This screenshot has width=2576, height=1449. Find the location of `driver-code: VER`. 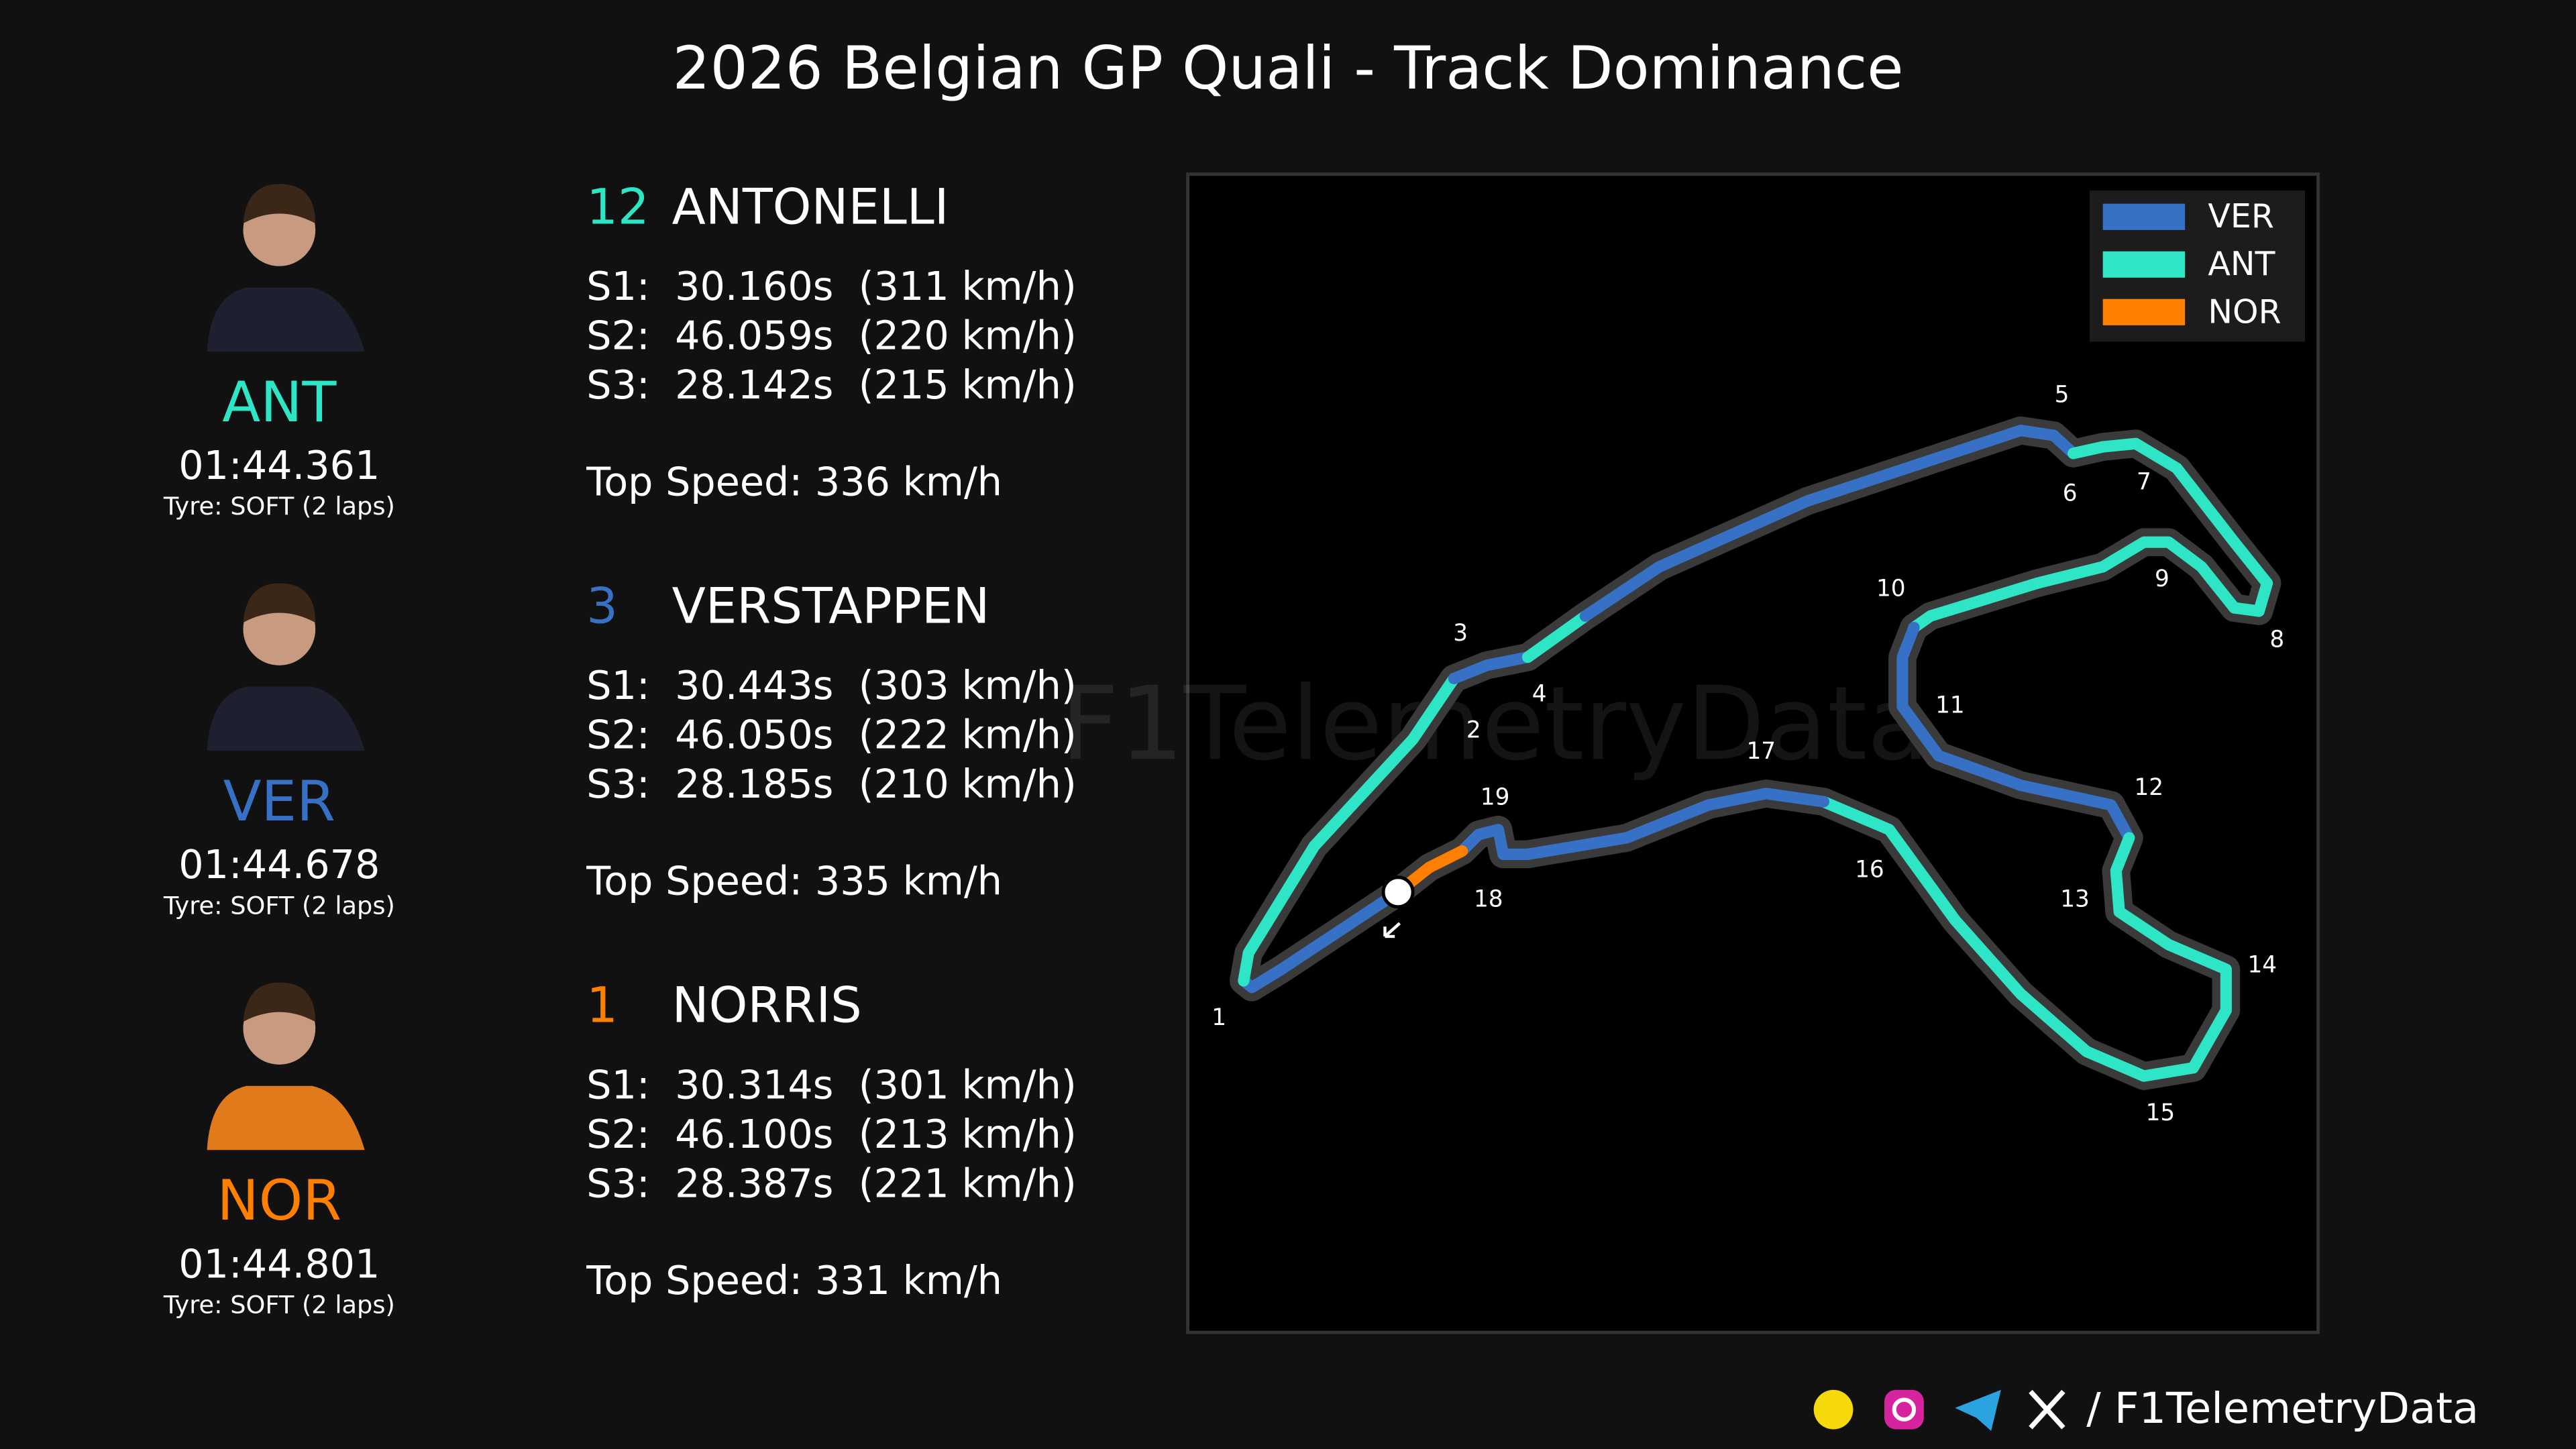

driver-code: VER is located at coordinates (279, 801).